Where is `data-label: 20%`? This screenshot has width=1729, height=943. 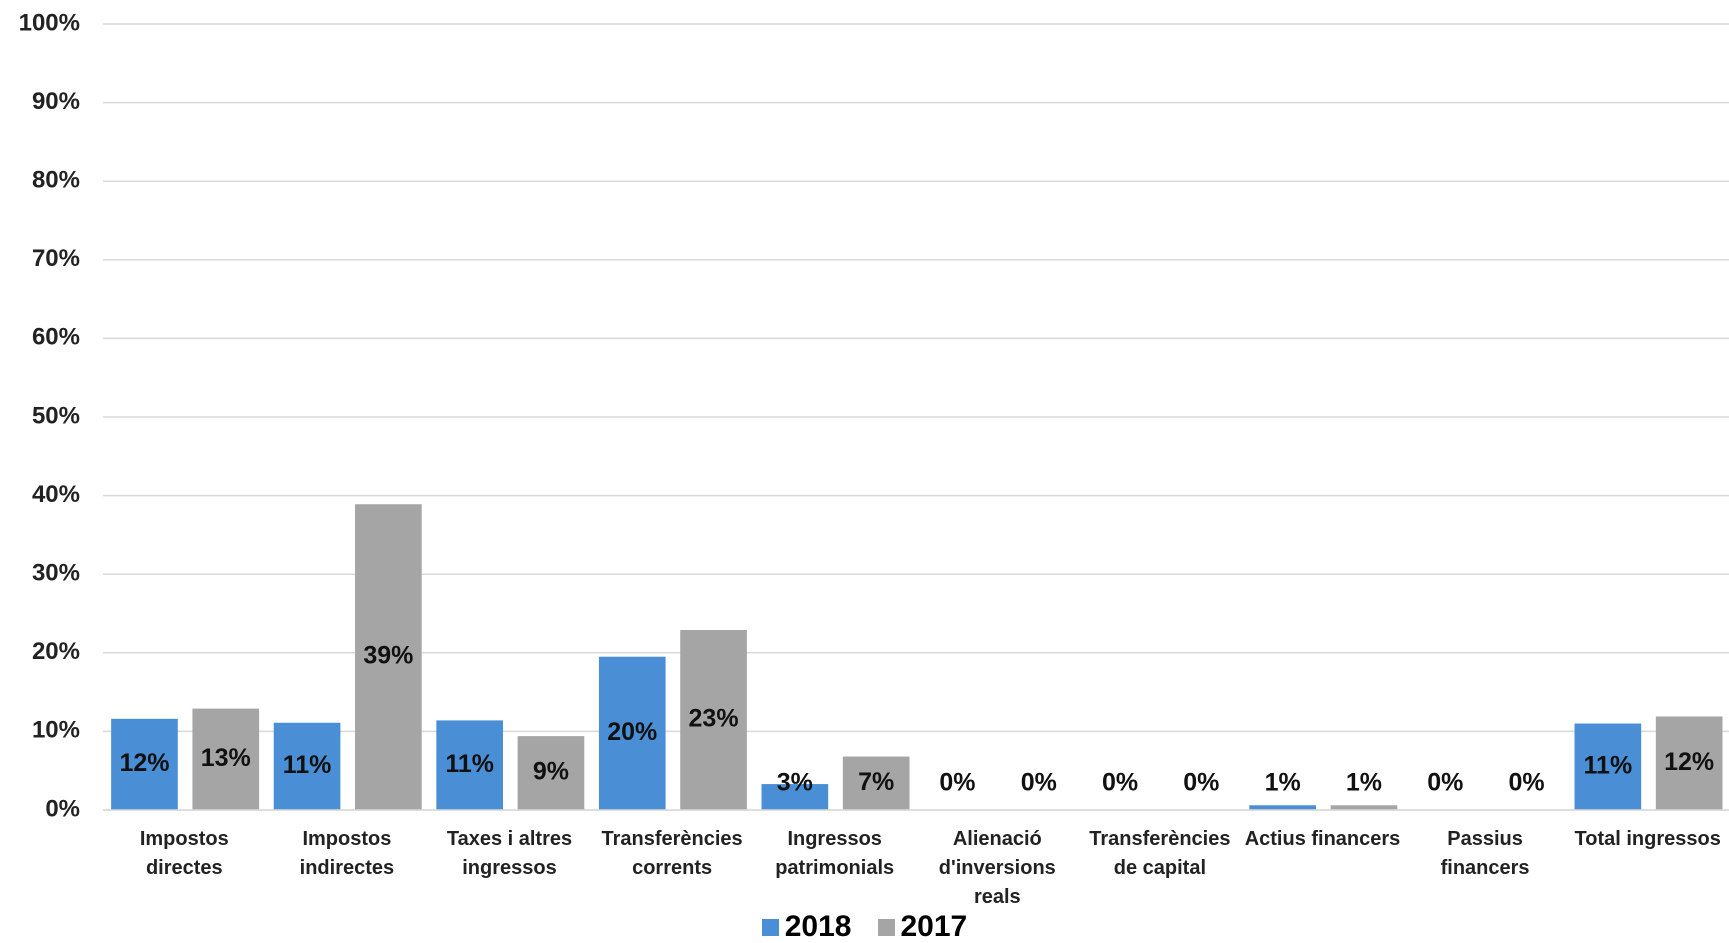 data-label: 20% is located at coordinates (632, 732).